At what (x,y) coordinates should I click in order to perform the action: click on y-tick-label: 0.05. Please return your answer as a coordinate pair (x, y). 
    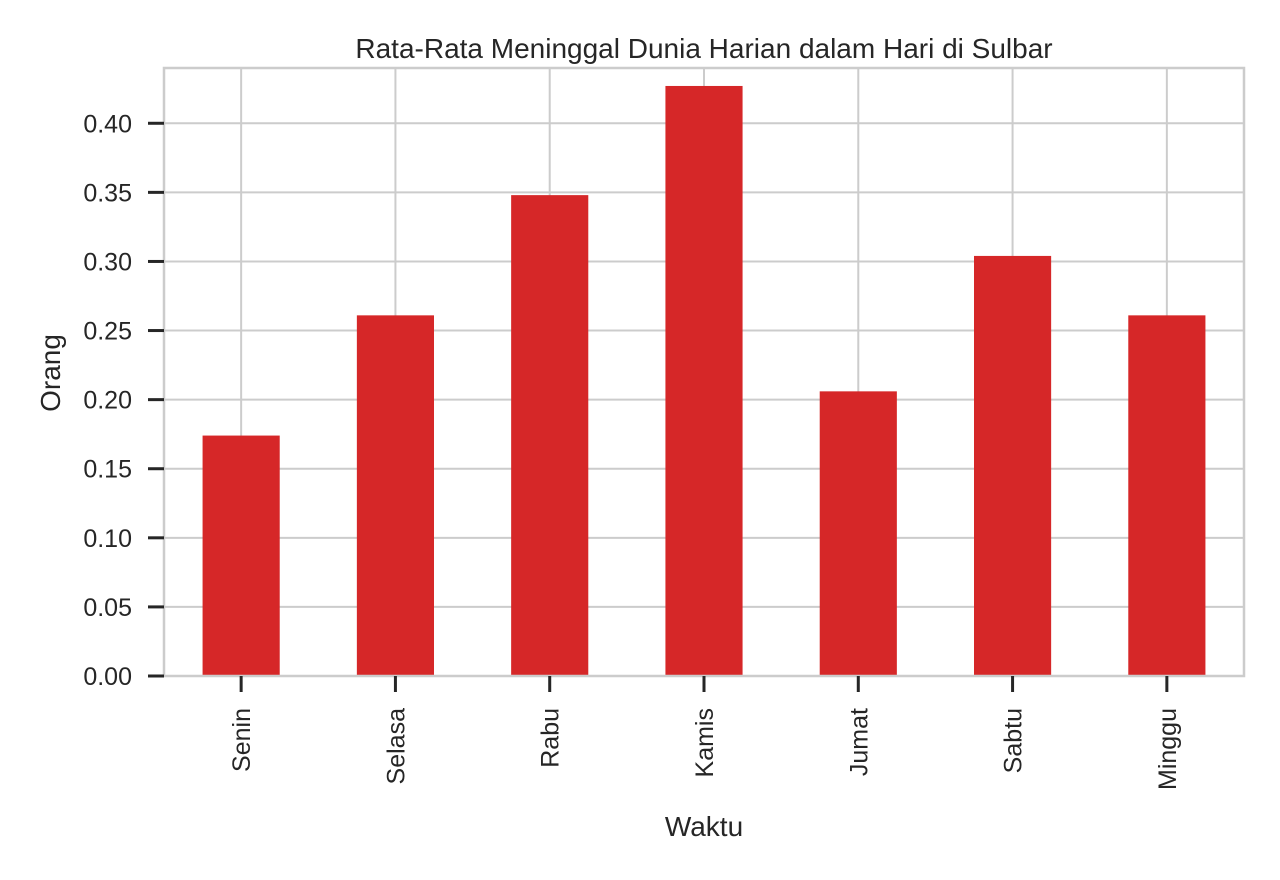
    Looking at the image, I should click on (107, 608).